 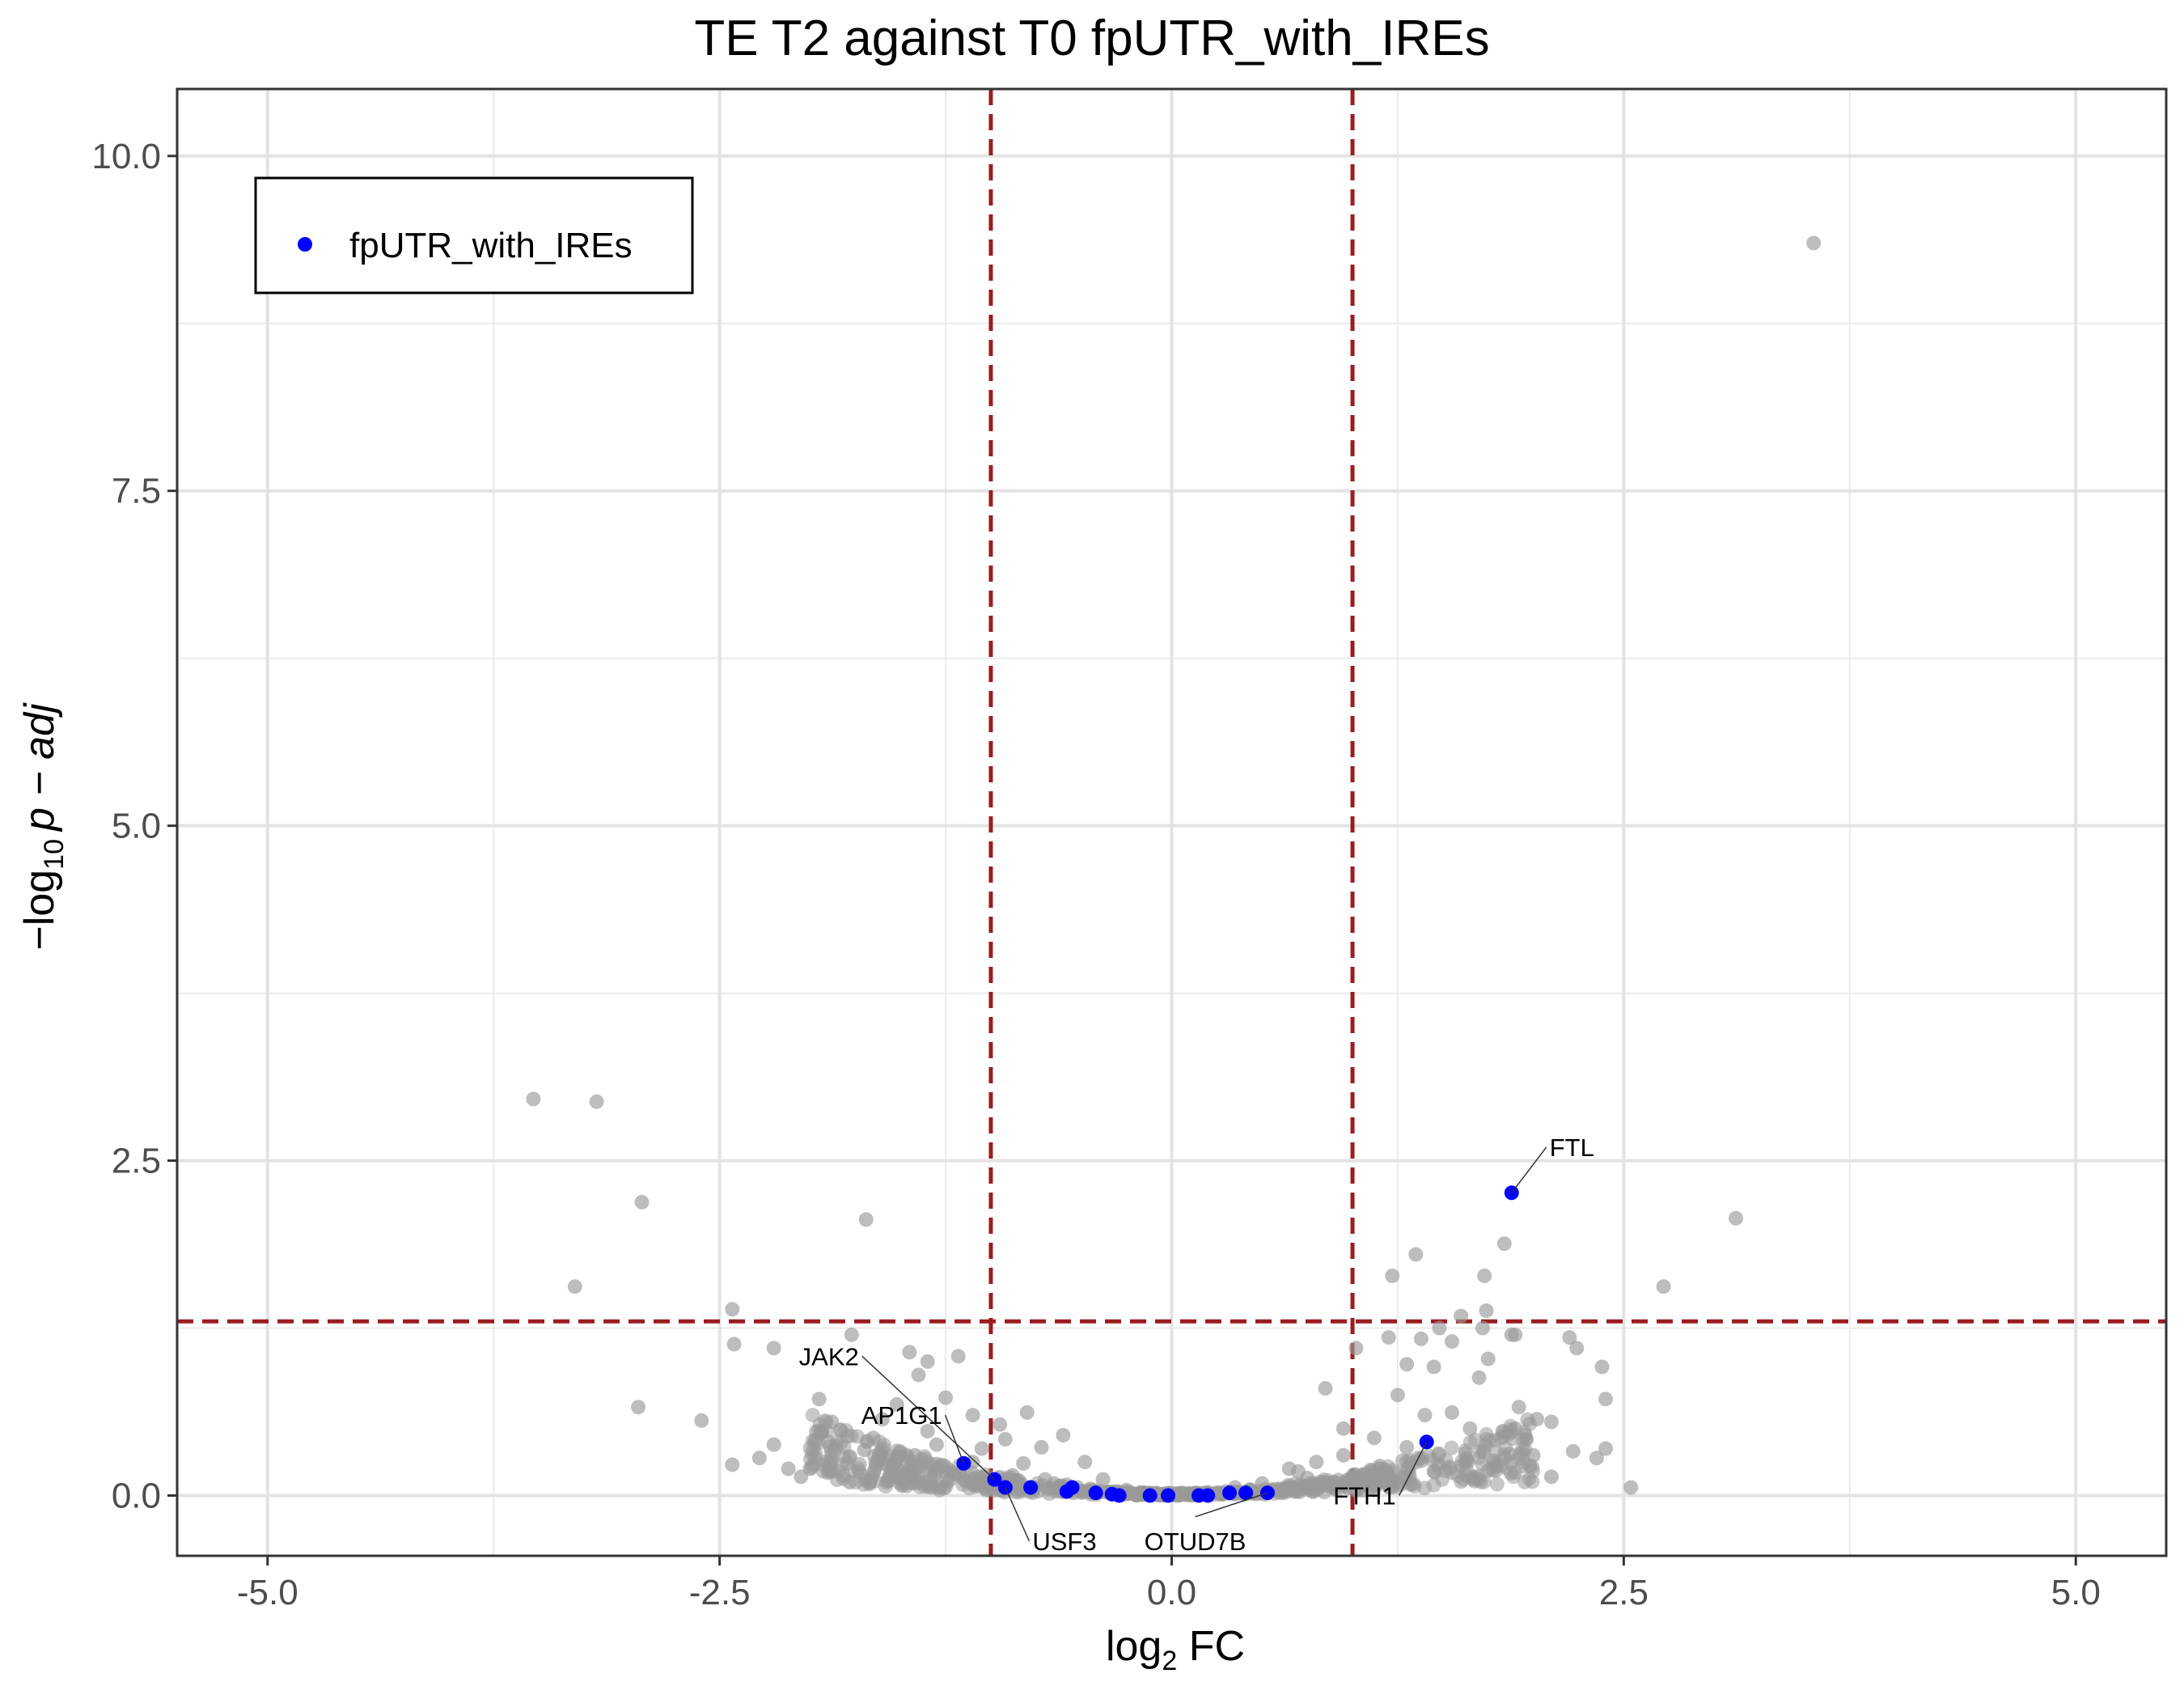 What do you see at coordinates (1624, 1592) in the screenshot?
I see `x-tick-label: 2.5` at bounding box center [1624, 1592].